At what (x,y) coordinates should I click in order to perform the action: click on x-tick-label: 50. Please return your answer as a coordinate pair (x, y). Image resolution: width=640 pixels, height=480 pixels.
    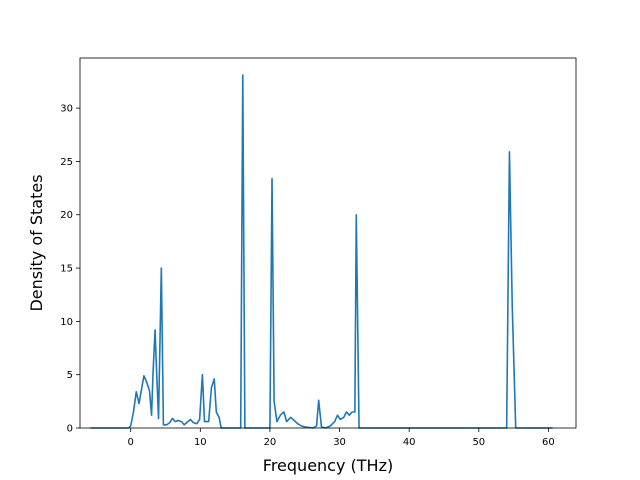
    Looking at the image, I should click on (478, 442).